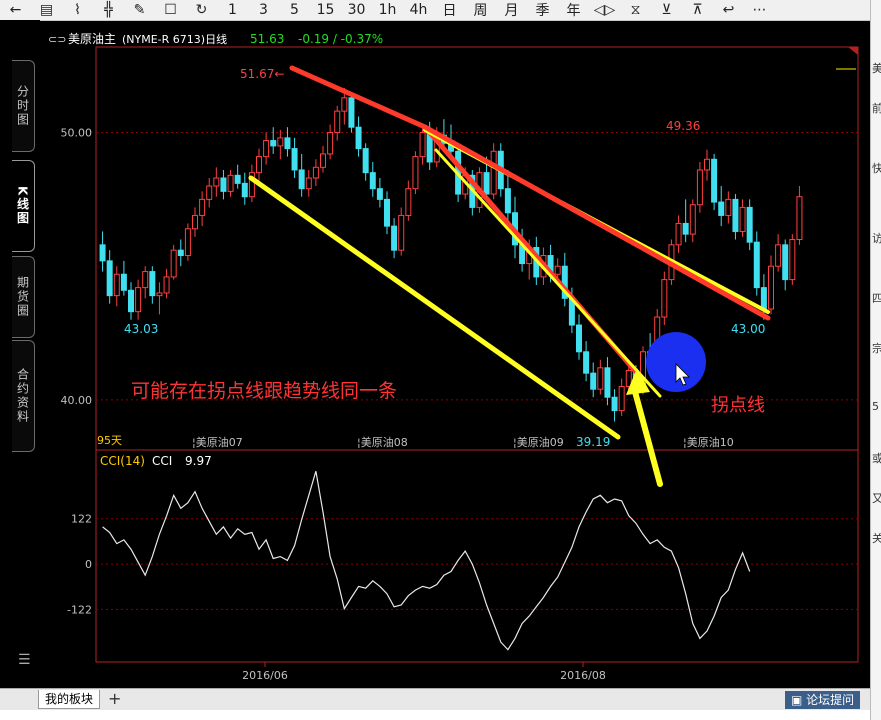 Image resolution: width=881 pixels, height=720 pixels. Describe the element at coordinates (511, 11) in the screenshot. I see `period-button-9: 月` at that location.